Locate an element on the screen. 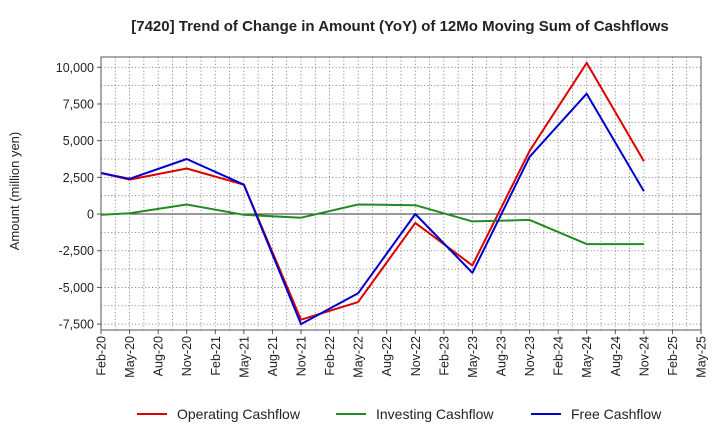  legend-label: Operating Cashflow is located at coordinates (239, 414).